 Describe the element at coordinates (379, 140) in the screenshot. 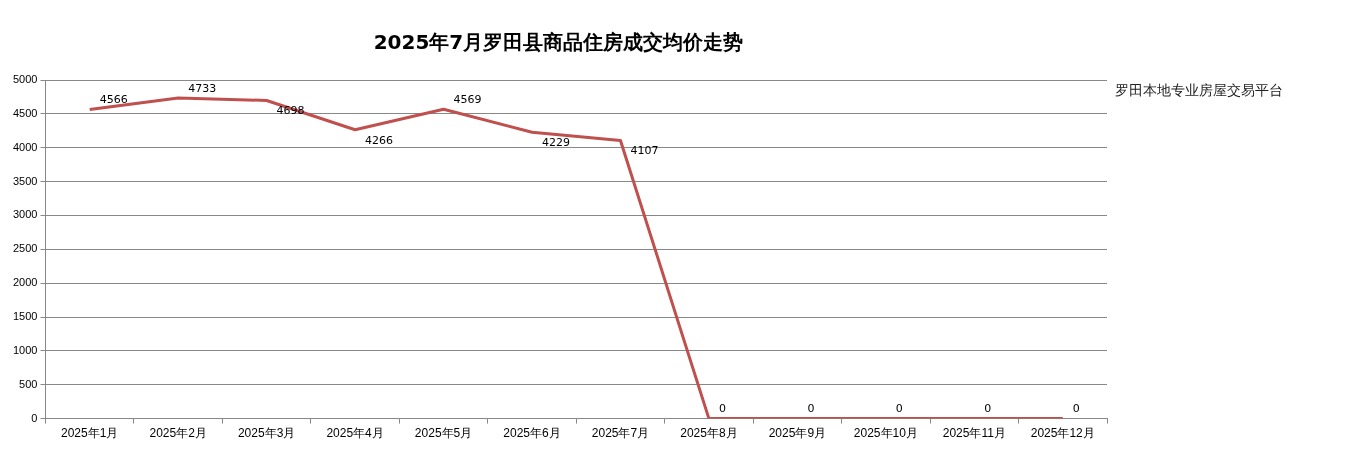

I see `data-label: 4266` at that location.